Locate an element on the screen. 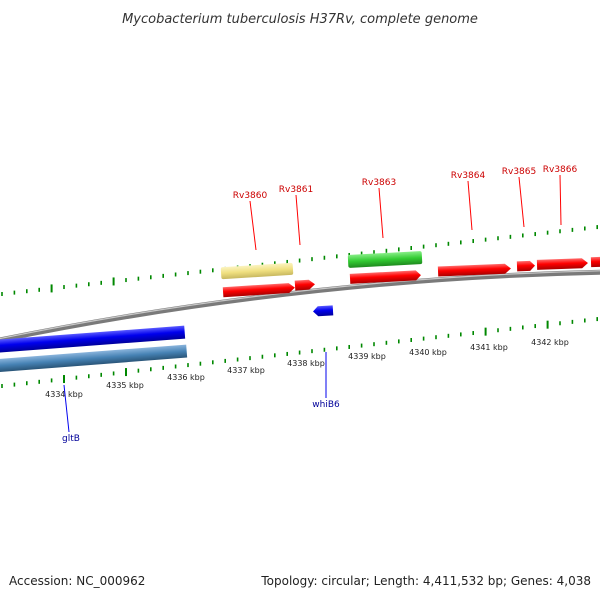 The height and width of the screenshot is (600, 600). genome-backbone is located at coordinates (300, 306).